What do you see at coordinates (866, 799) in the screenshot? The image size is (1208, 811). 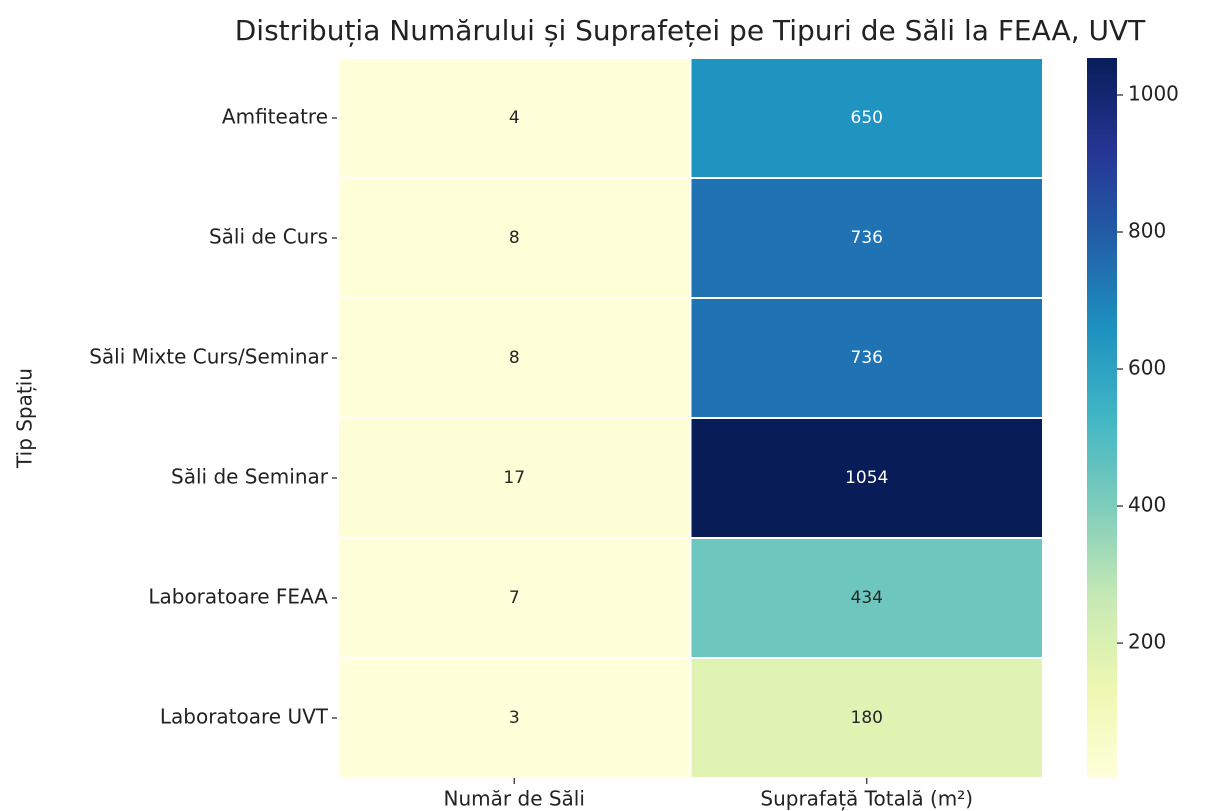 I see `x-tick-label: Suprafață Totală (m²)` at bounding box center [866, 799].